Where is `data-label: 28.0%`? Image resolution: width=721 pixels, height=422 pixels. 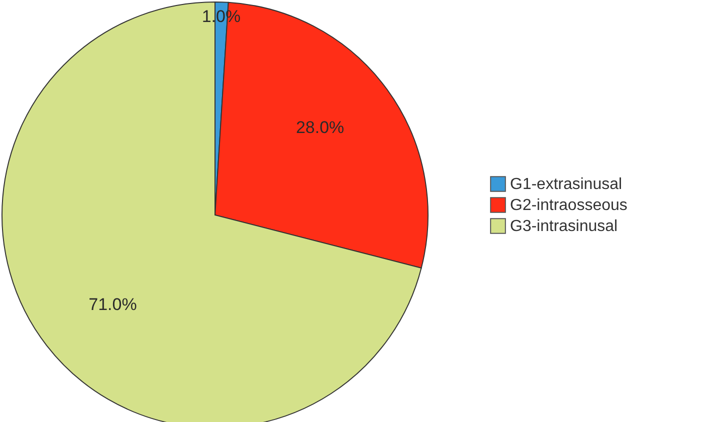 data-label: 28.0% is located at coordinates (320, 128).